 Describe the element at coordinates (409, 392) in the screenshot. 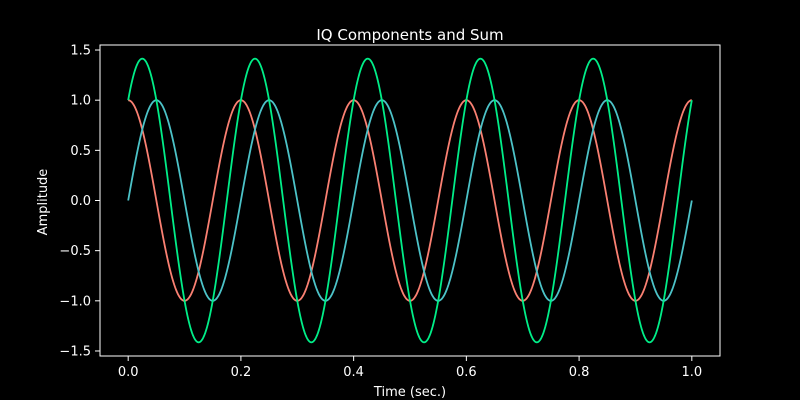

I see `x-axis-label: Time (sec.)` at that location.